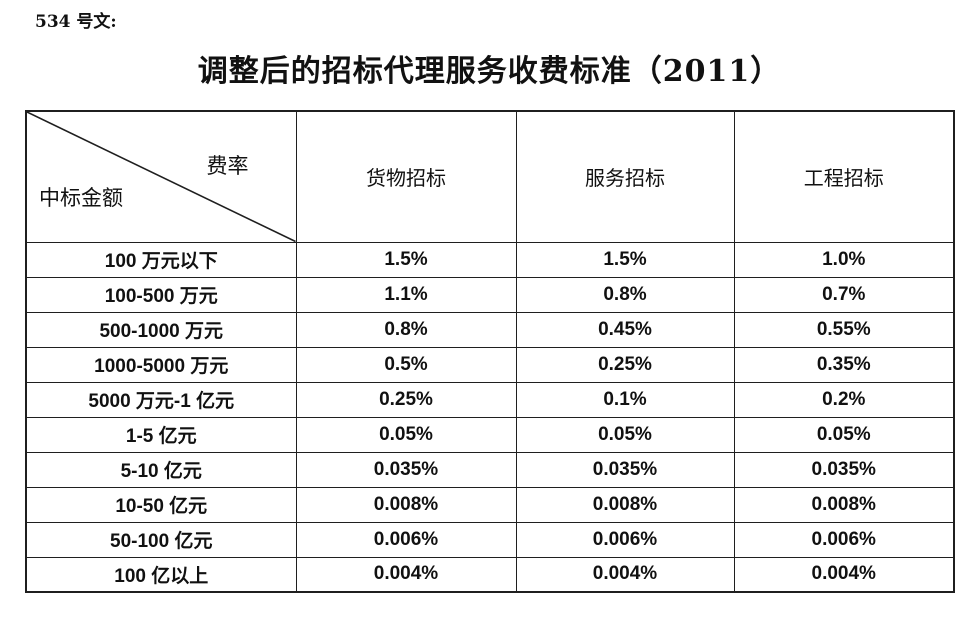 Image resolution: width=979 pixels, height=629 pixels. I want to click on corner-header-cell: 费率 中标金额, so click(161, 176).